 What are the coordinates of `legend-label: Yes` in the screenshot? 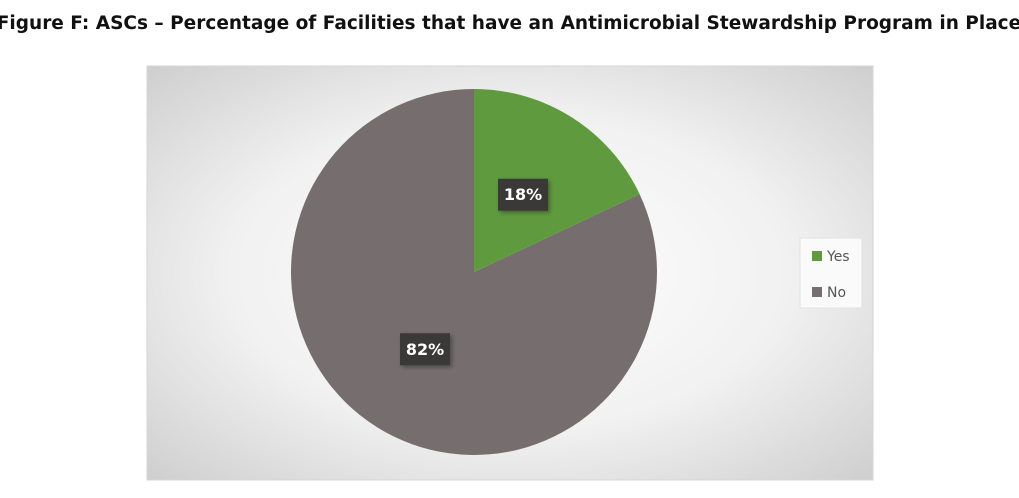 It's located at (838, 257).